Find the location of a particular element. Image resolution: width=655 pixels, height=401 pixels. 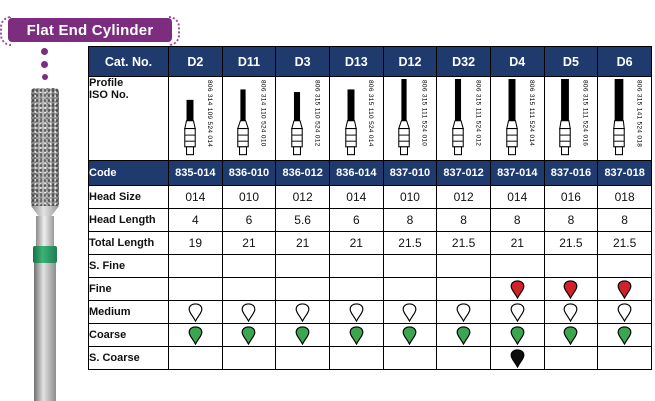

cell-coarse-D12 is located at coordinates (410, 335).